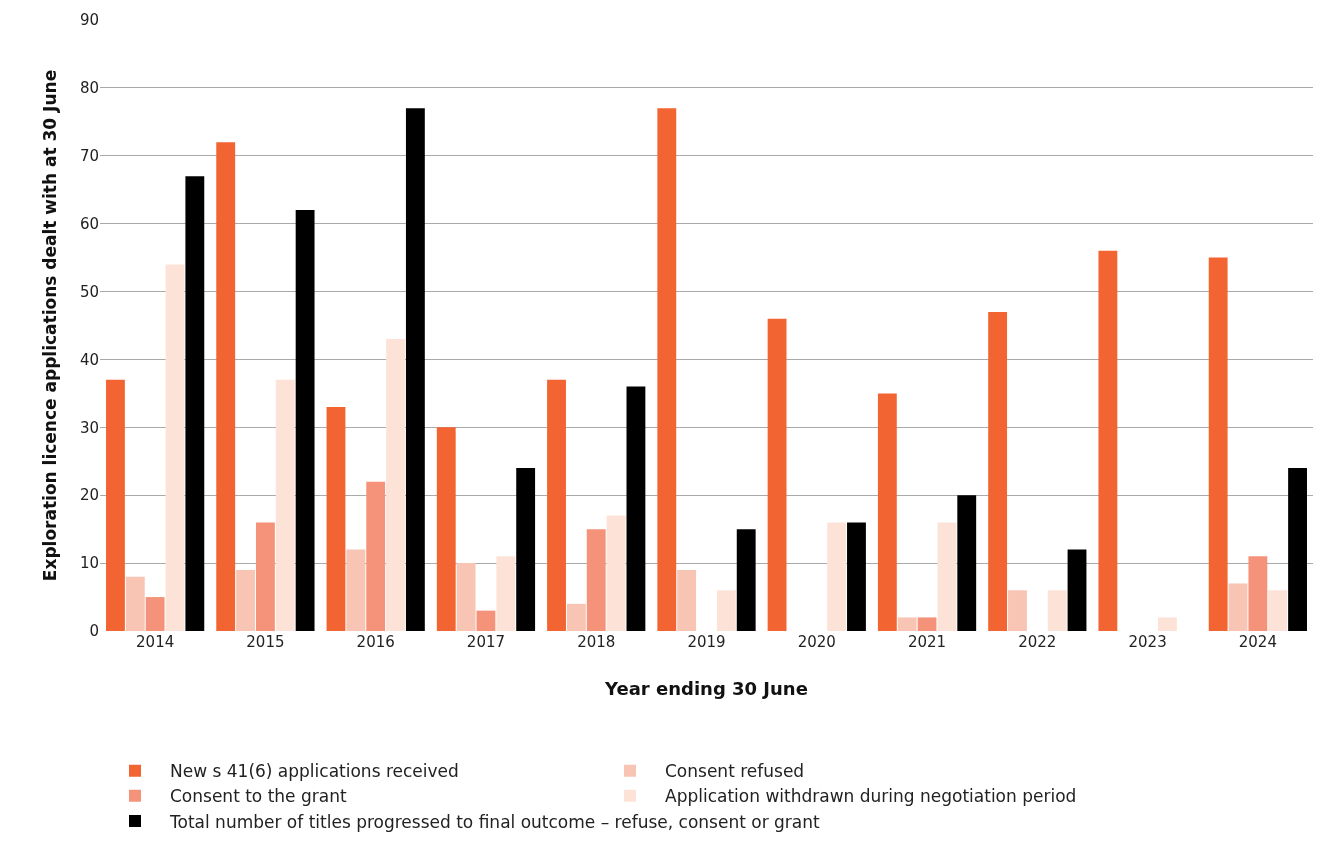 The height and width of the screenshot is (861, 1323). I want to click on legend-label: Consent refused, so click(735, 771).